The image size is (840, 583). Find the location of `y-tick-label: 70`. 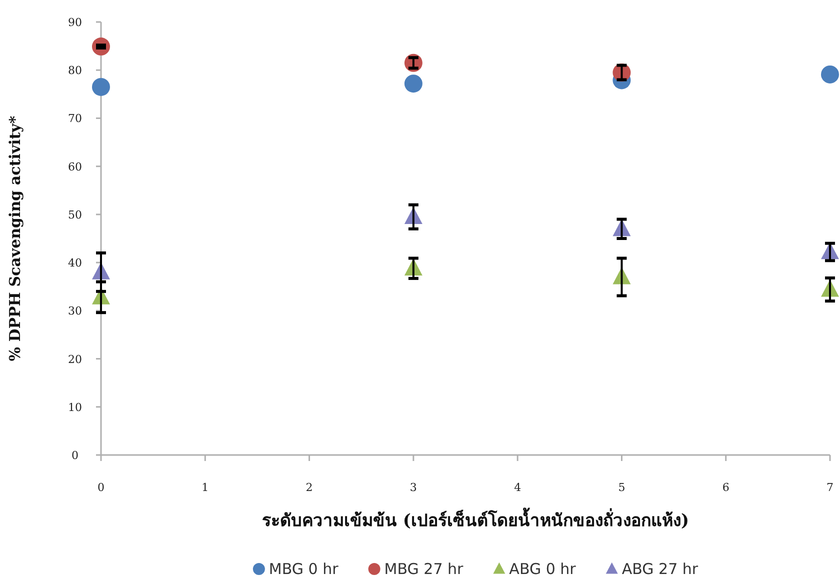

y-tick-label: 70 is located at coordinates (75, 119).